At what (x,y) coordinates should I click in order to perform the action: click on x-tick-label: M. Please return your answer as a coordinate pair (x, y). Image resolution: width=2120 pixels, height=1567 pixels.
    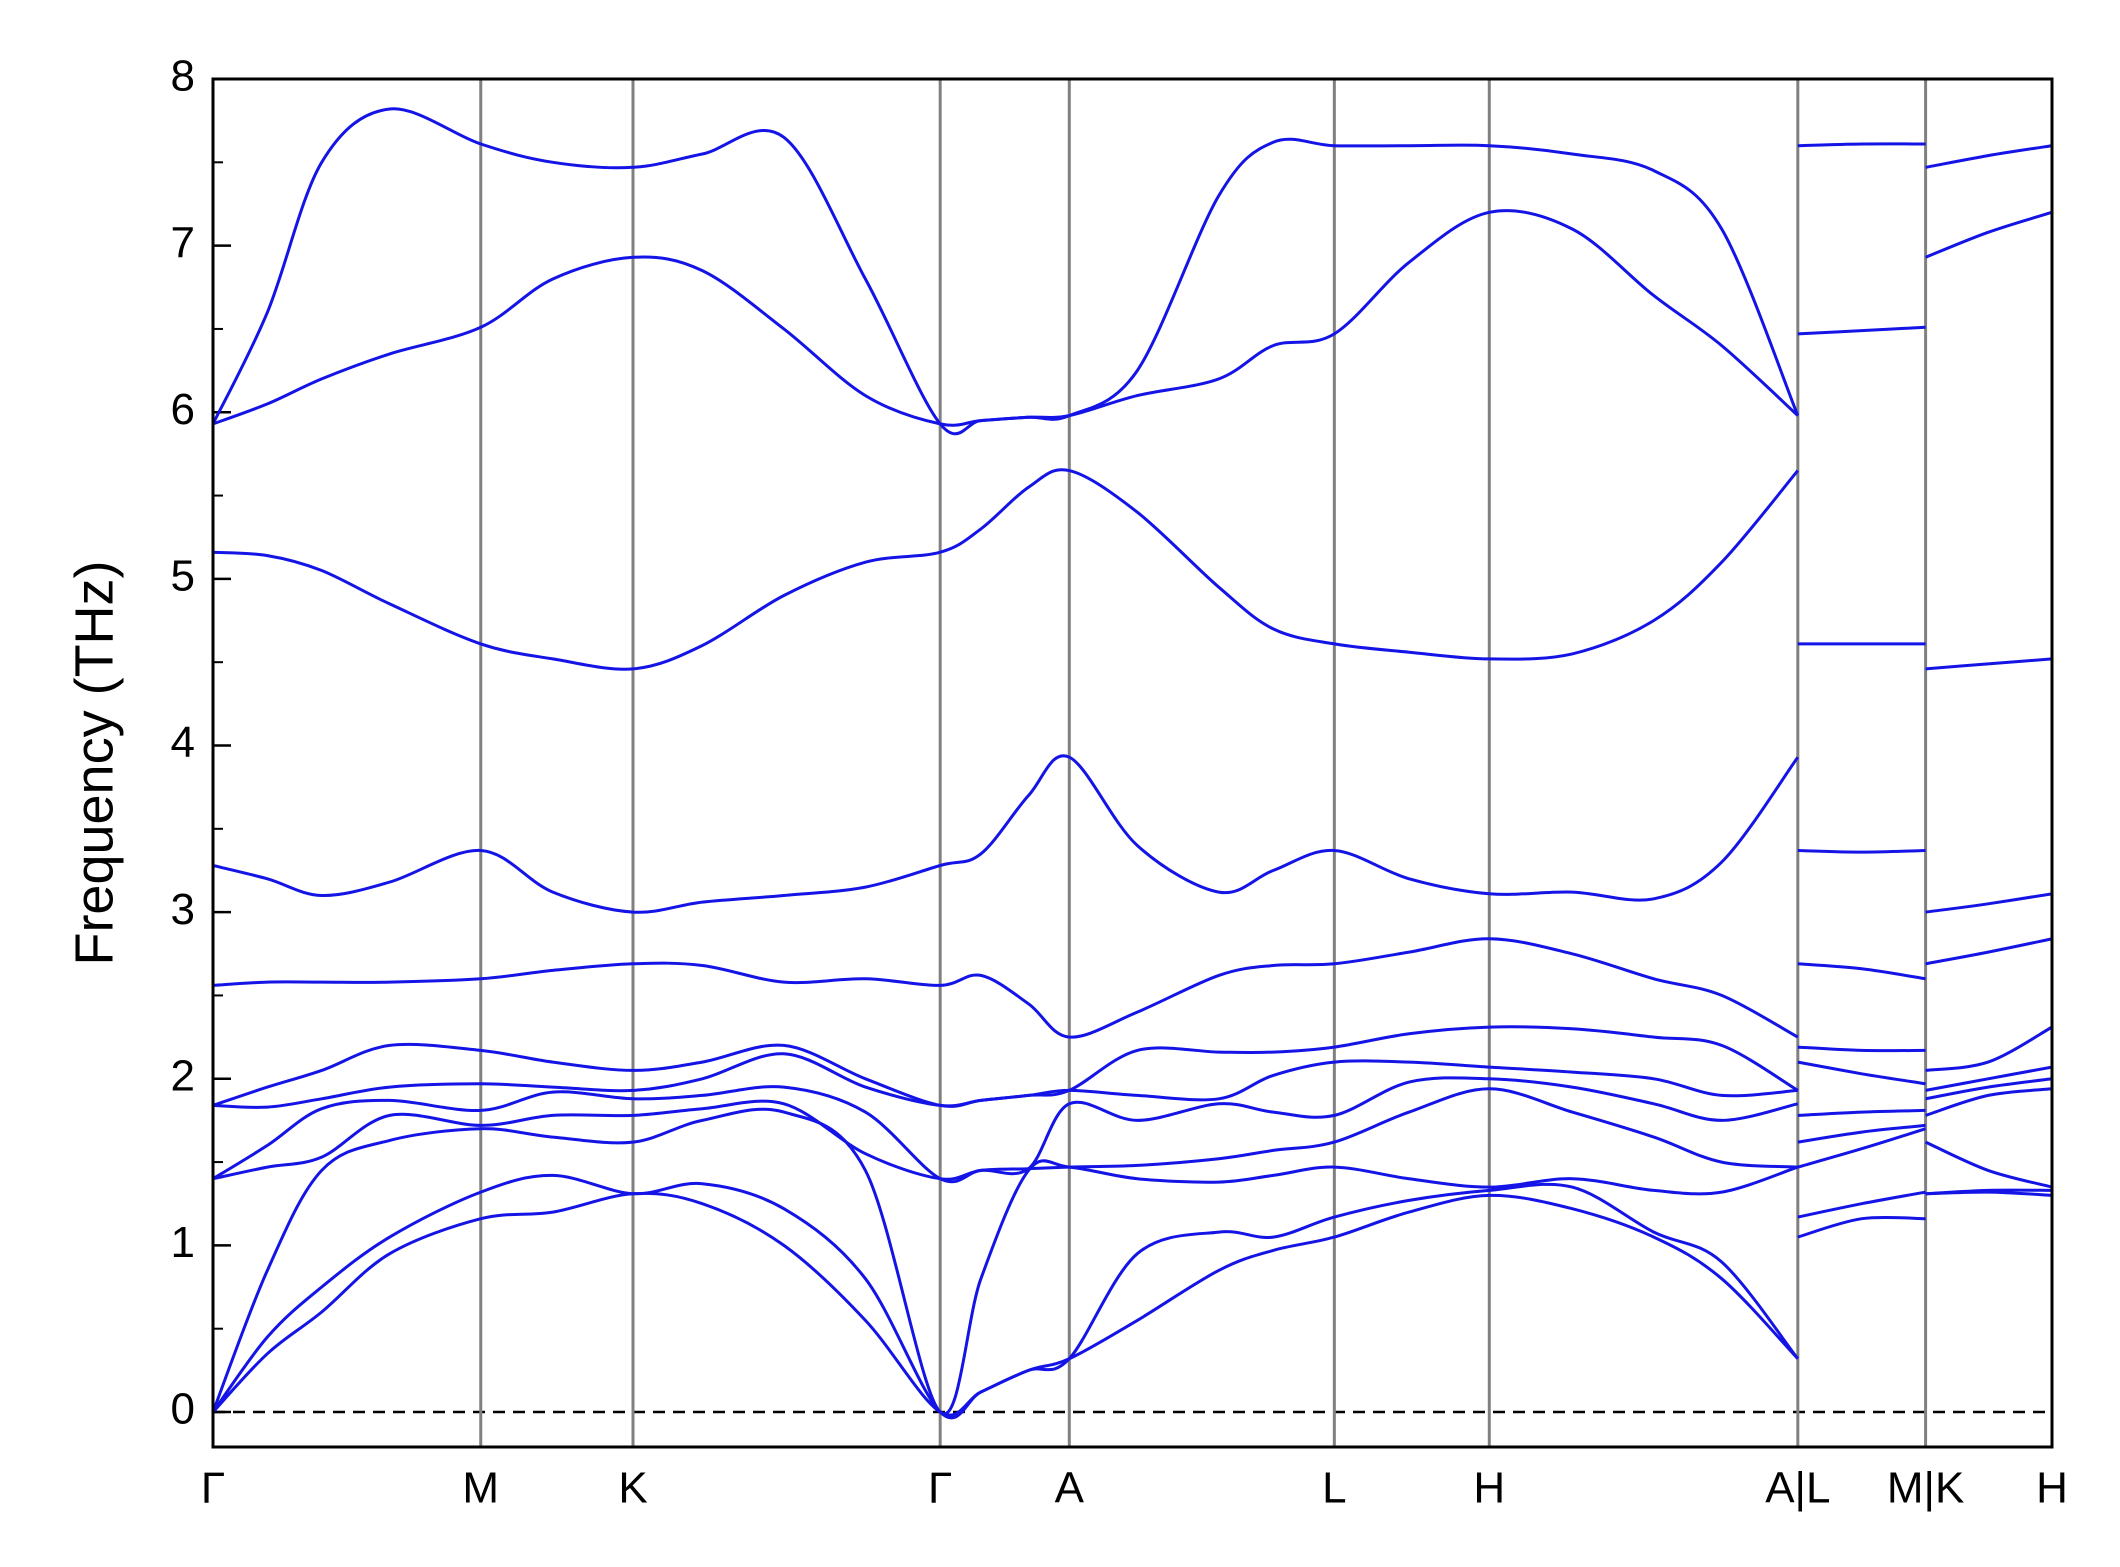
    Looking at the image, I should click on (480, 1488).